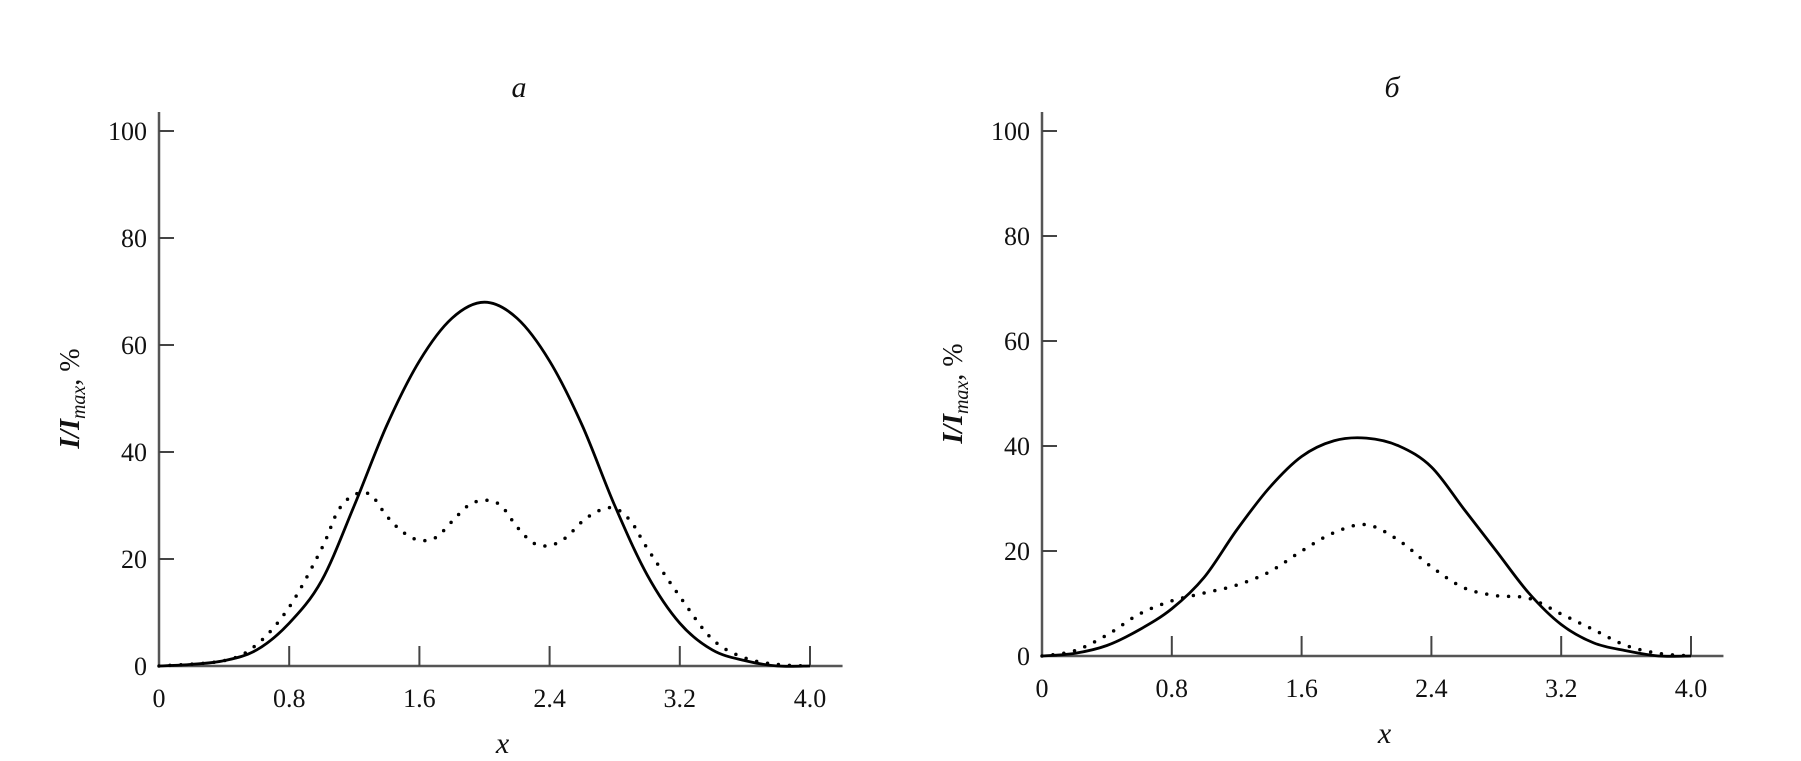  What do you see at coordinates (1392, 87) in the screenshot?
I see `panel-title: б` at bounding box center [1392, 87].